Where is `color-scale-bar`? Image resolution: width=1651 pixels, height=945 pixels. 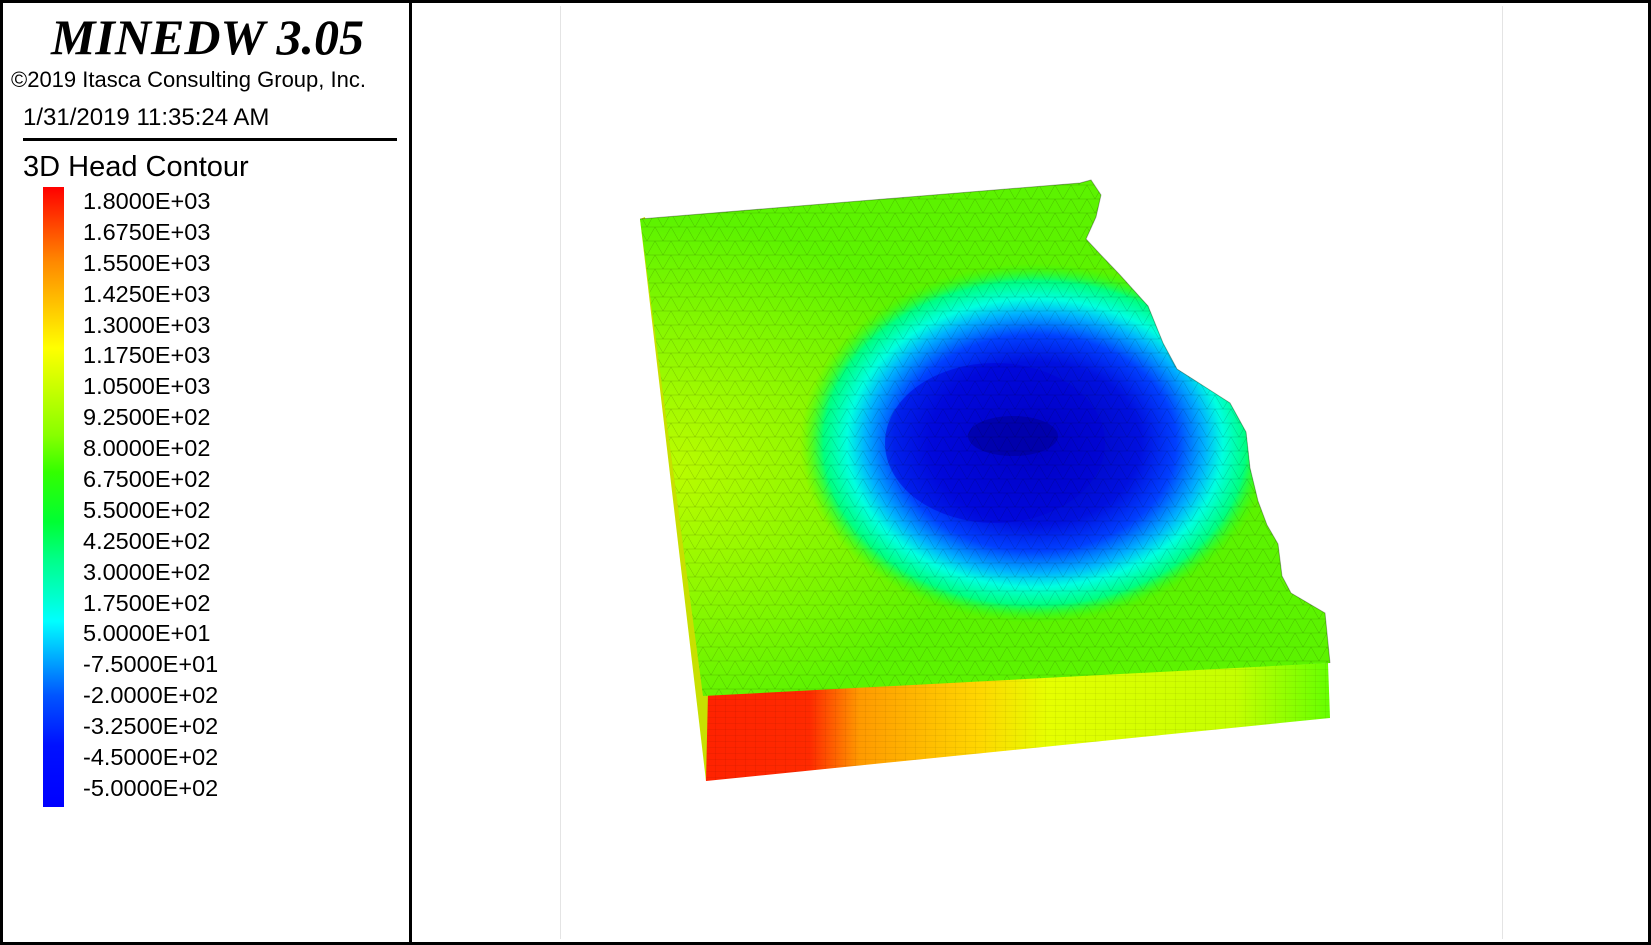
color-scale-bar is located at coordinates (53, 497).